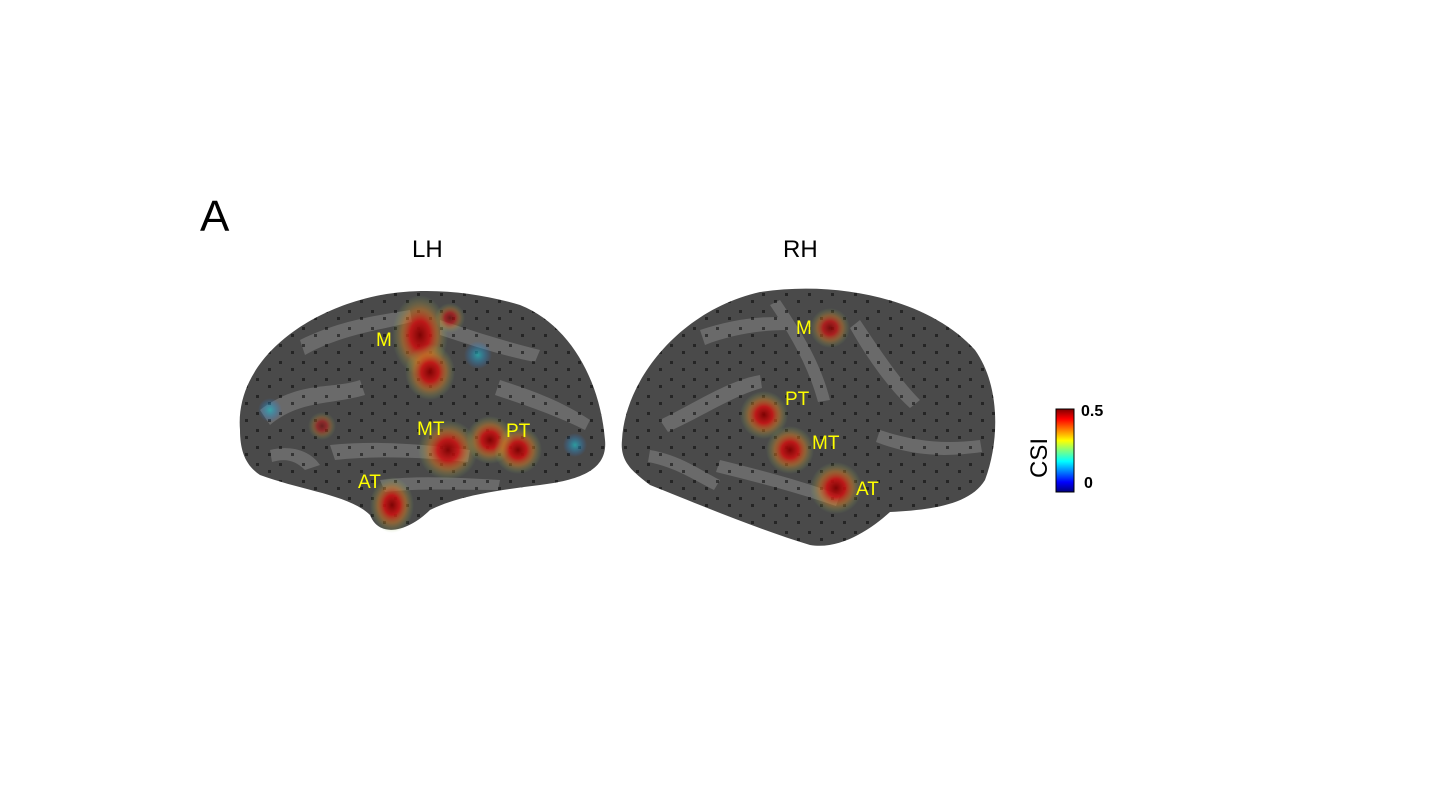 This screenshot has width=1429, height=804. I want to click on lh-activation-blobs, so click(422, 414).